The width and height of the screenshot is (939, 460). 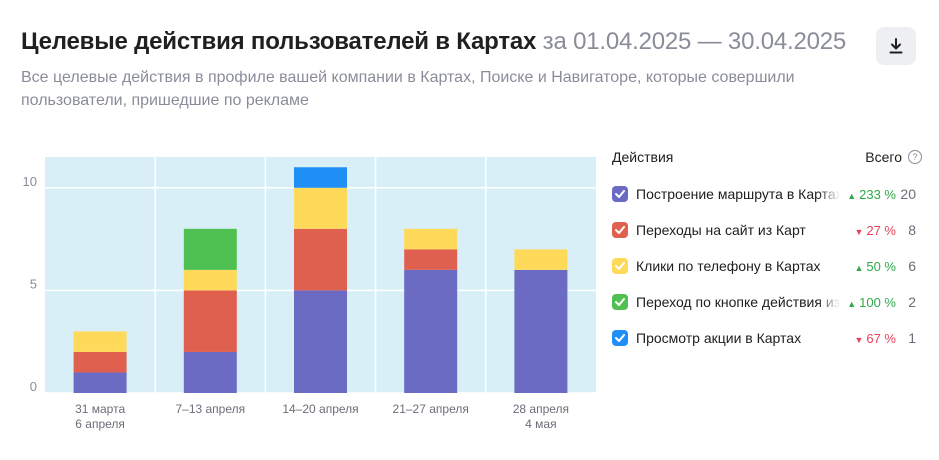 I want to click on question-circle-icon: ?, so click(x=915, y=157).